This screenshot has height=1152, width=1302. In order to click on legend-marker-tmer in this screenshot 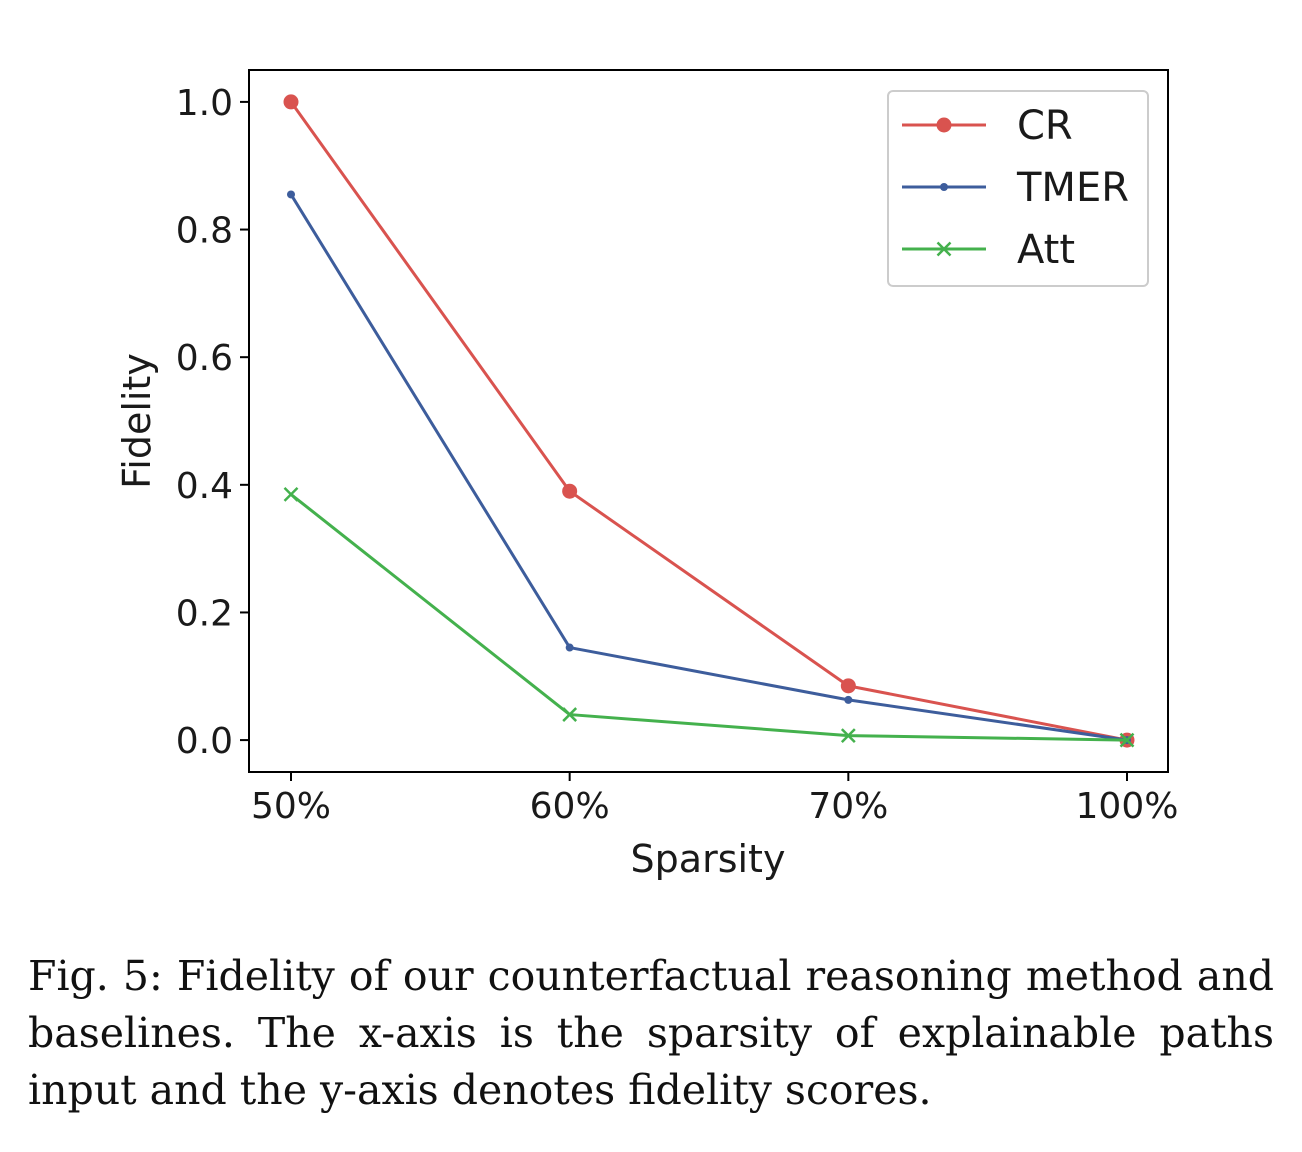, I will do `click(944, 187)`.